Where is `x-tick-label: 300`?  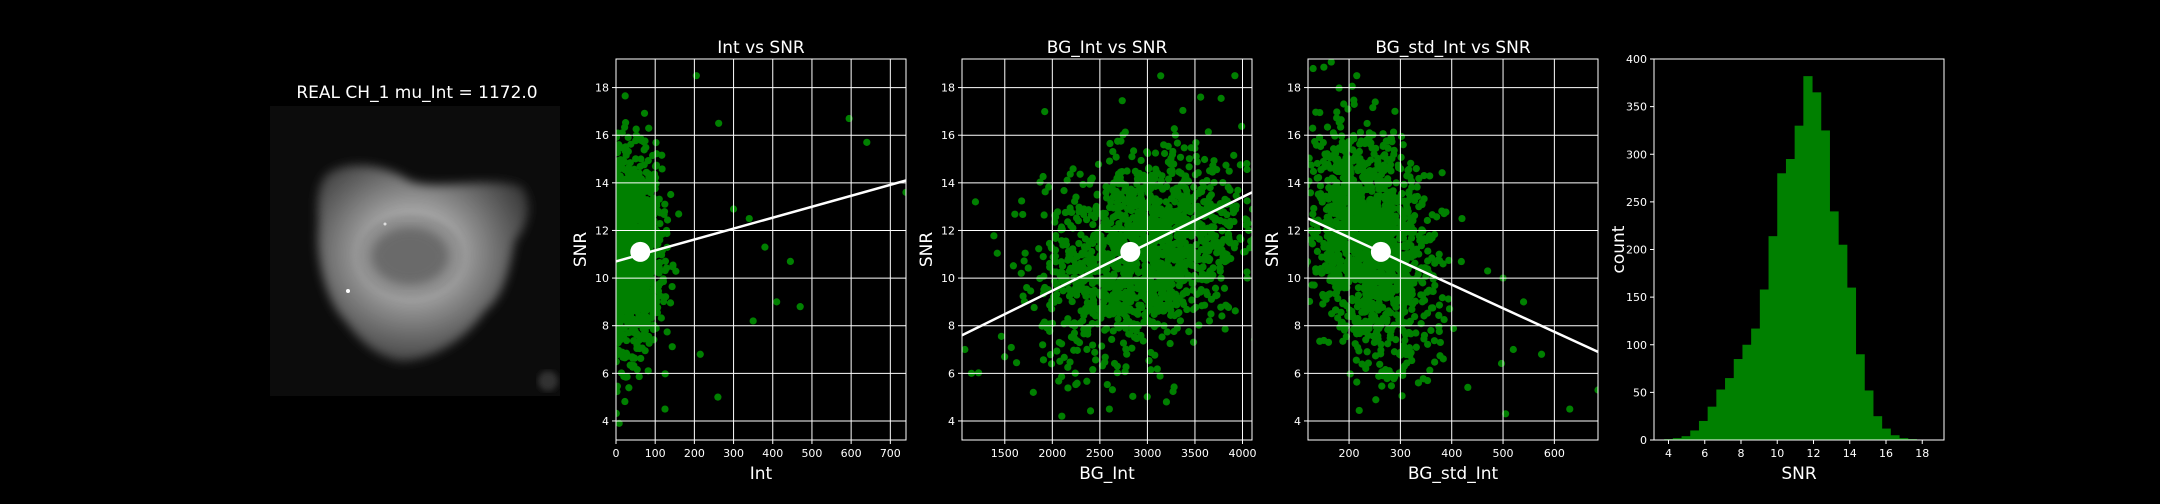
x-tick-label: 300 is located at coordinates (733, 453).